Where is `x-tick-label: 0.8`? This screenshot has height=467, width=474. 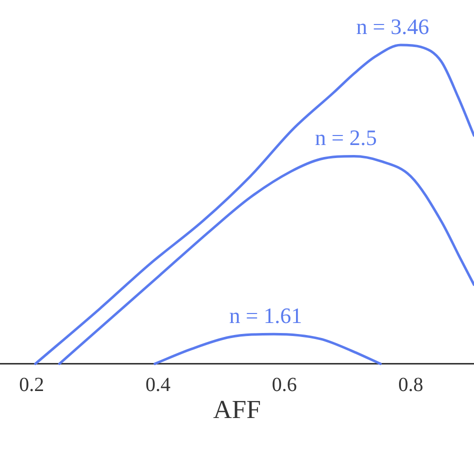
x-tick-label: 0.8 is located at coordinates (411, 385).